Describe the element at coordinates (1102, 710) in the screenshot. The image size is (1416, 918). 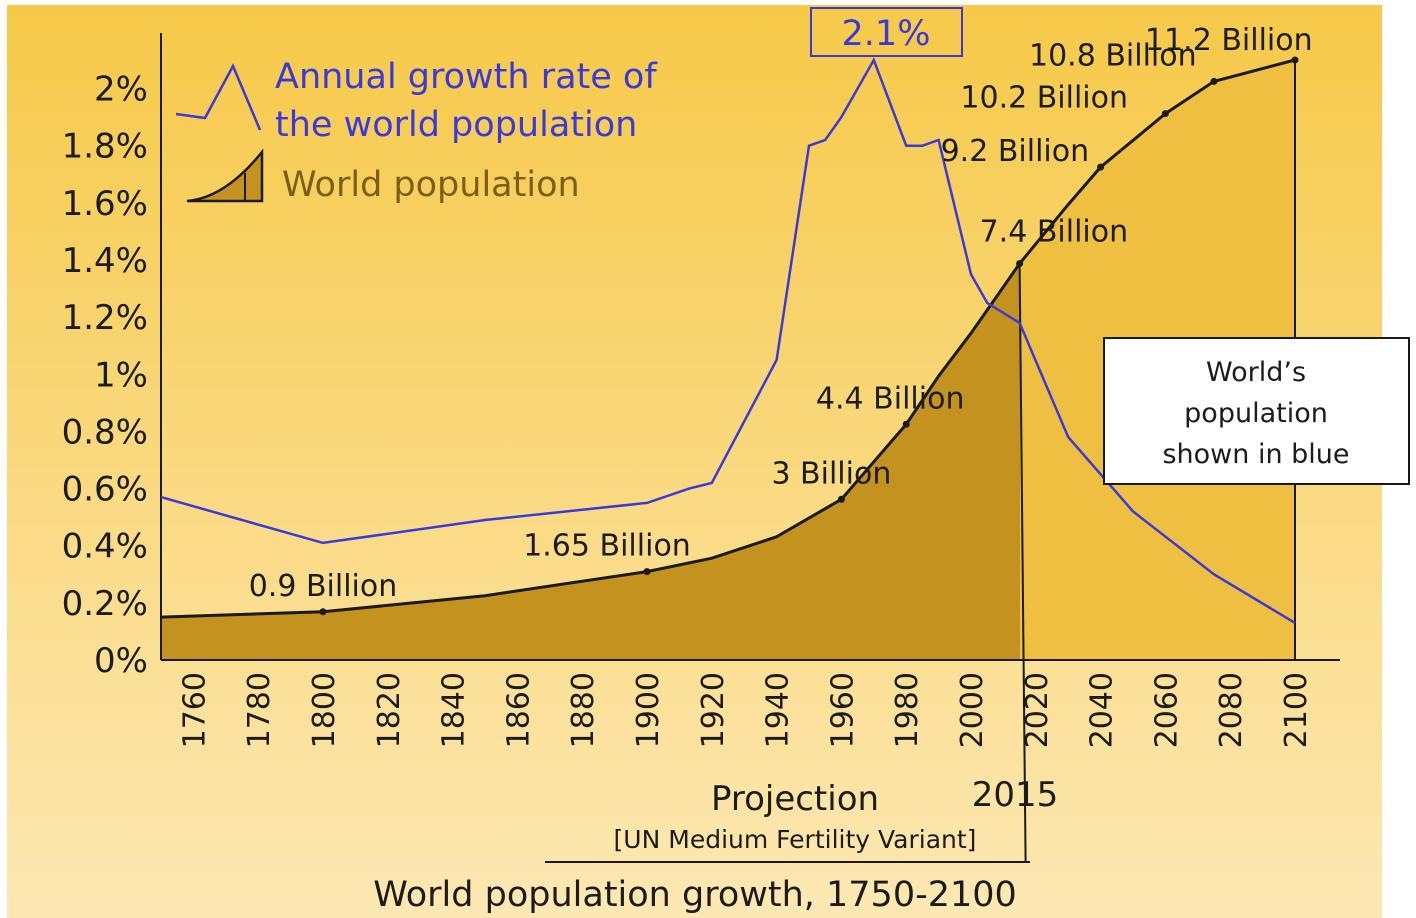
I see `x-tick-label-14: 2040` at that location.